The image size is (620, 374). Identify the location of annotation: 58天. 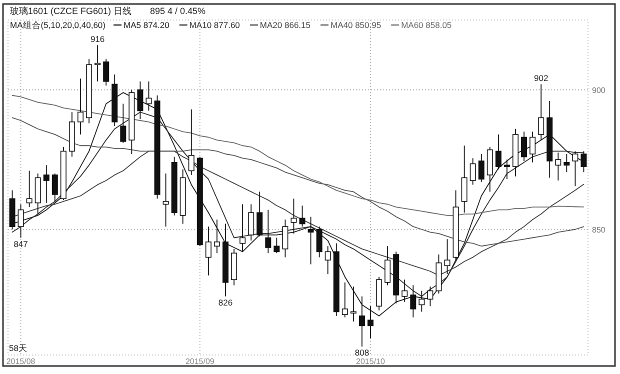
(18, 348).